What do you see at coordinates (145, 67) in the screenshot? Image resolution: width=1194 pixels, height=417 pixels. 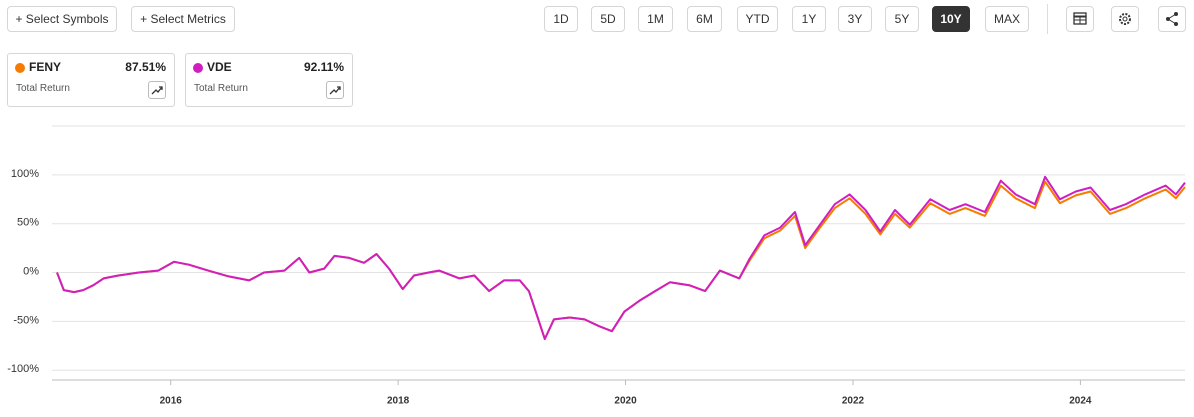 I see `legend-return: 87.51%` at bounding box center [145, 67].